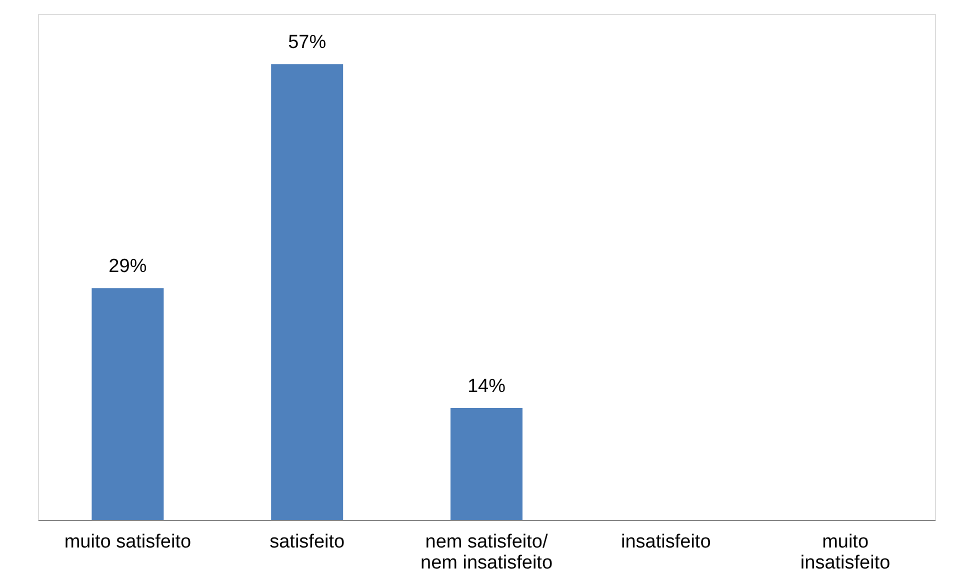 The height and width of the screenshot is (582, 953). What do you see at coordinates (307, 43) in the screenshot?
I see `data-label: 57%` at bounding box center [307, 43].